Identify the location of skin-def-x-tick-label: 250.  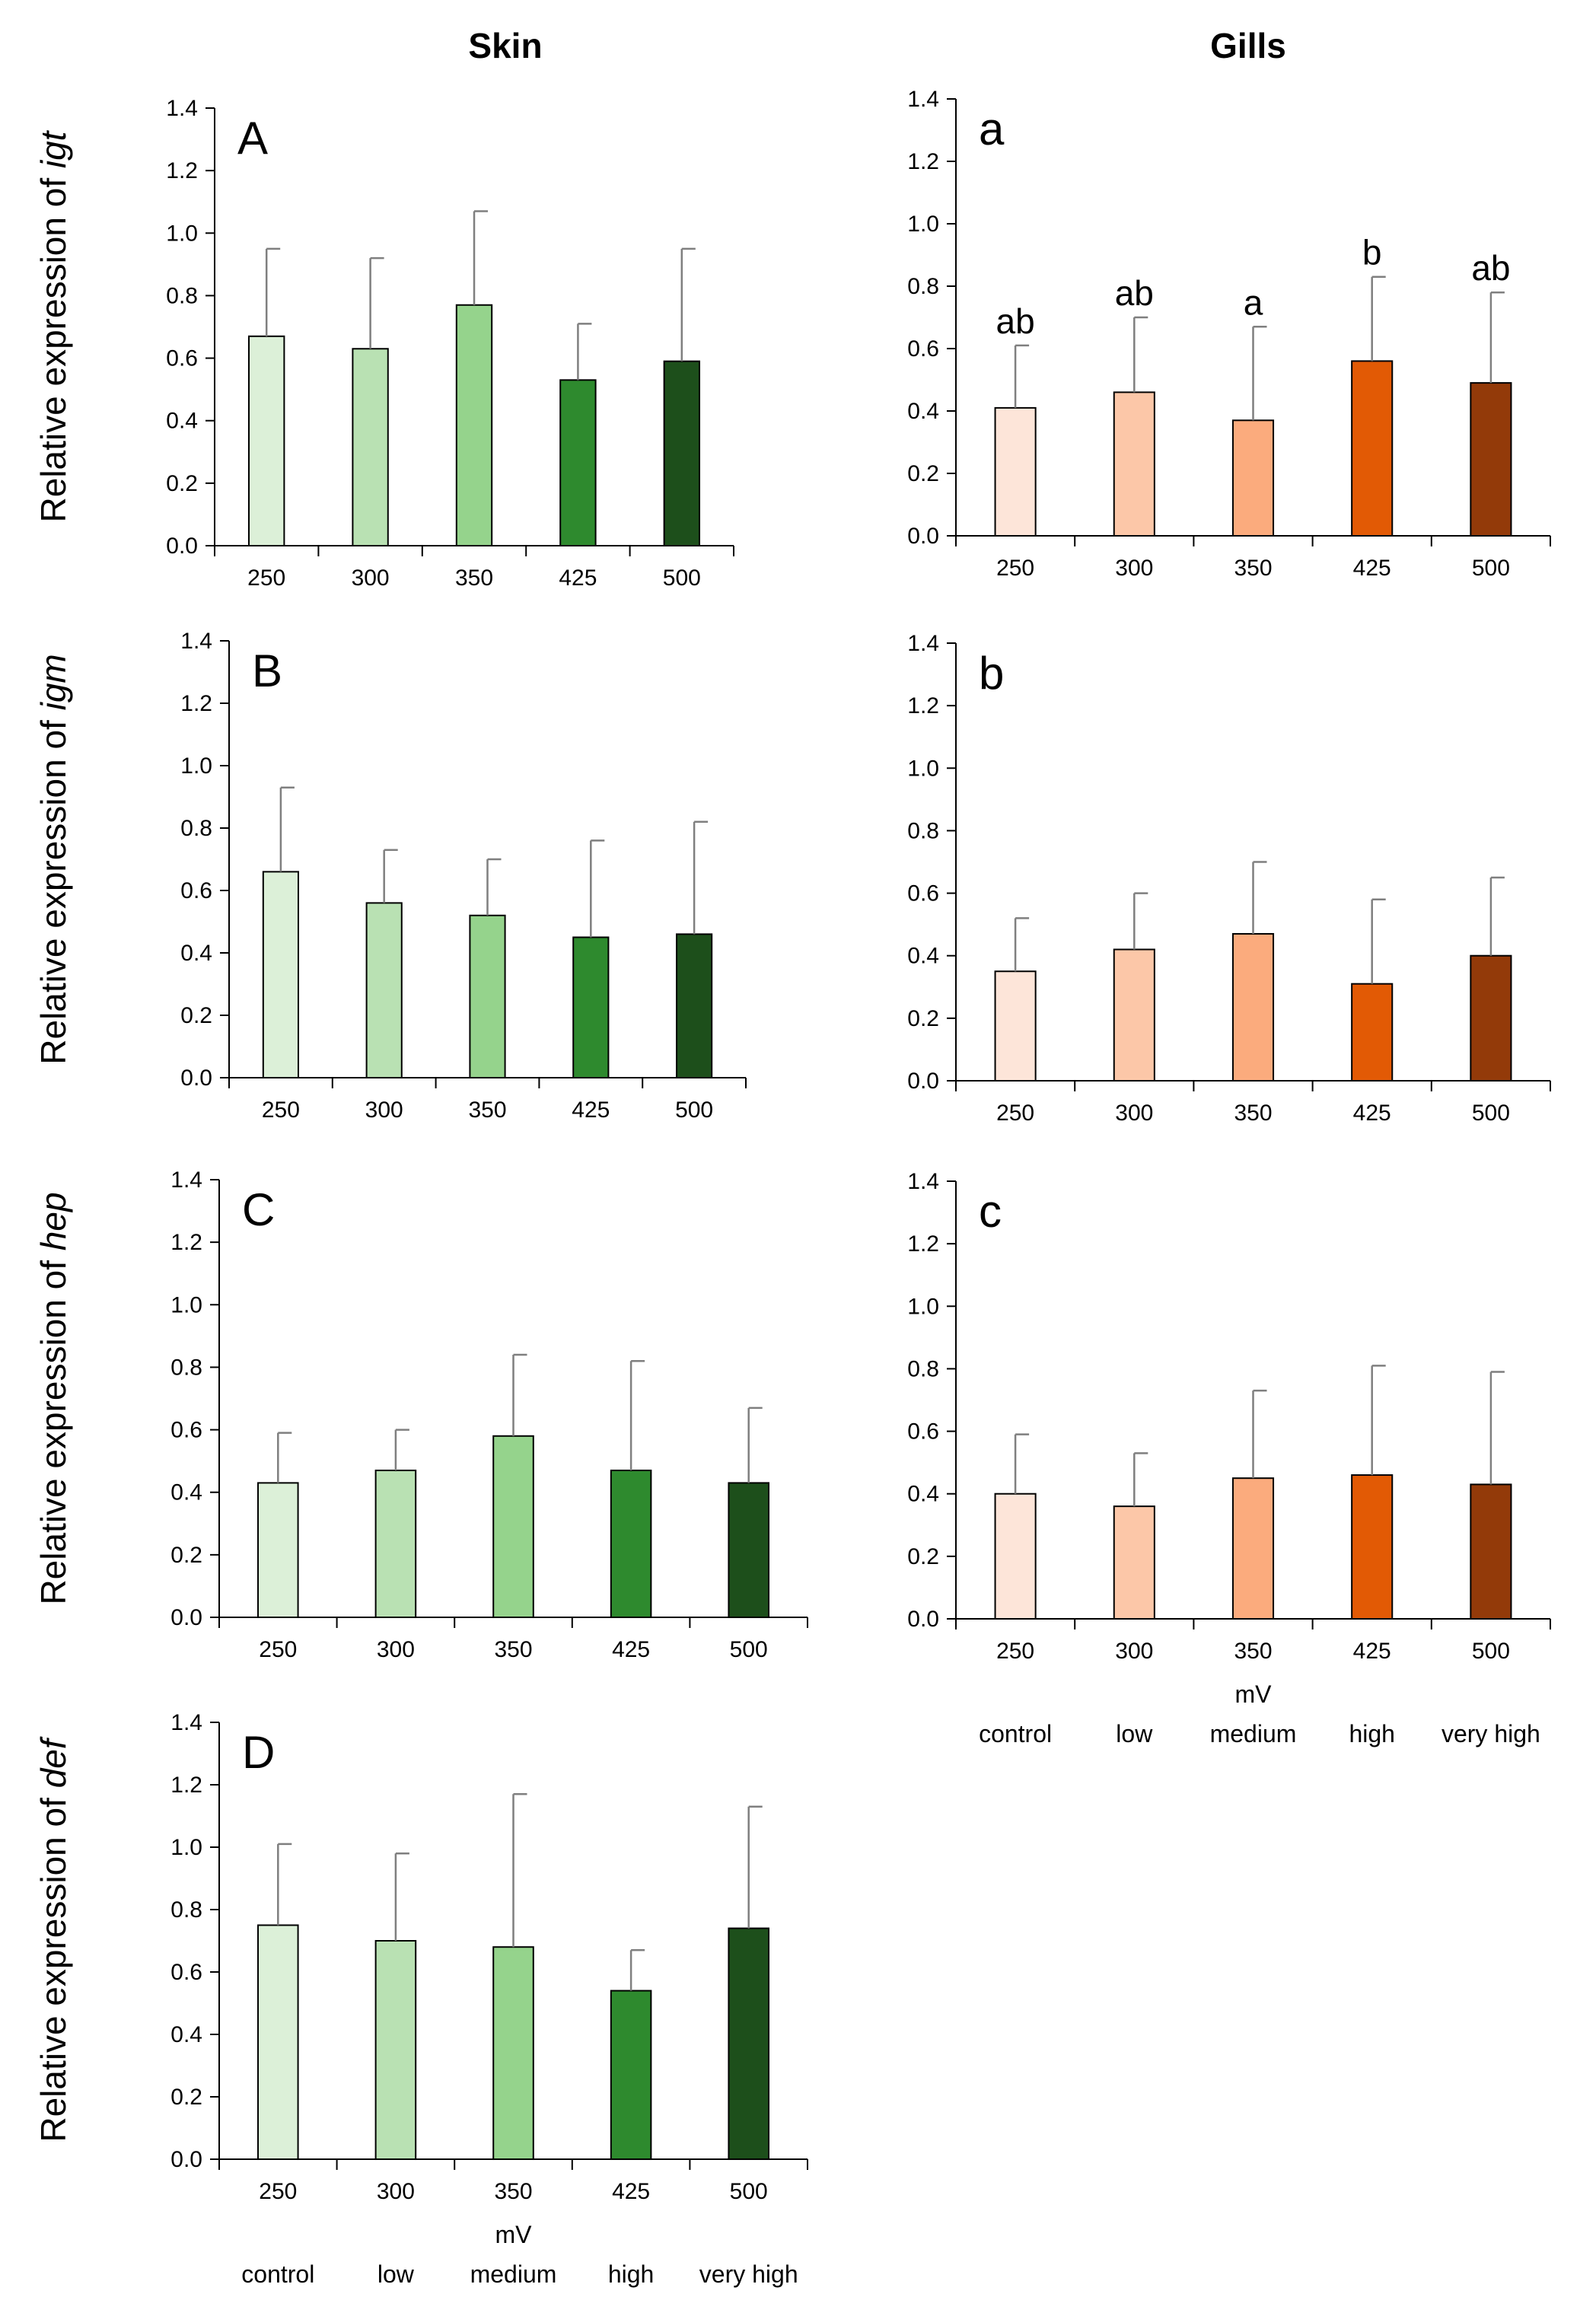
(278, 2192).